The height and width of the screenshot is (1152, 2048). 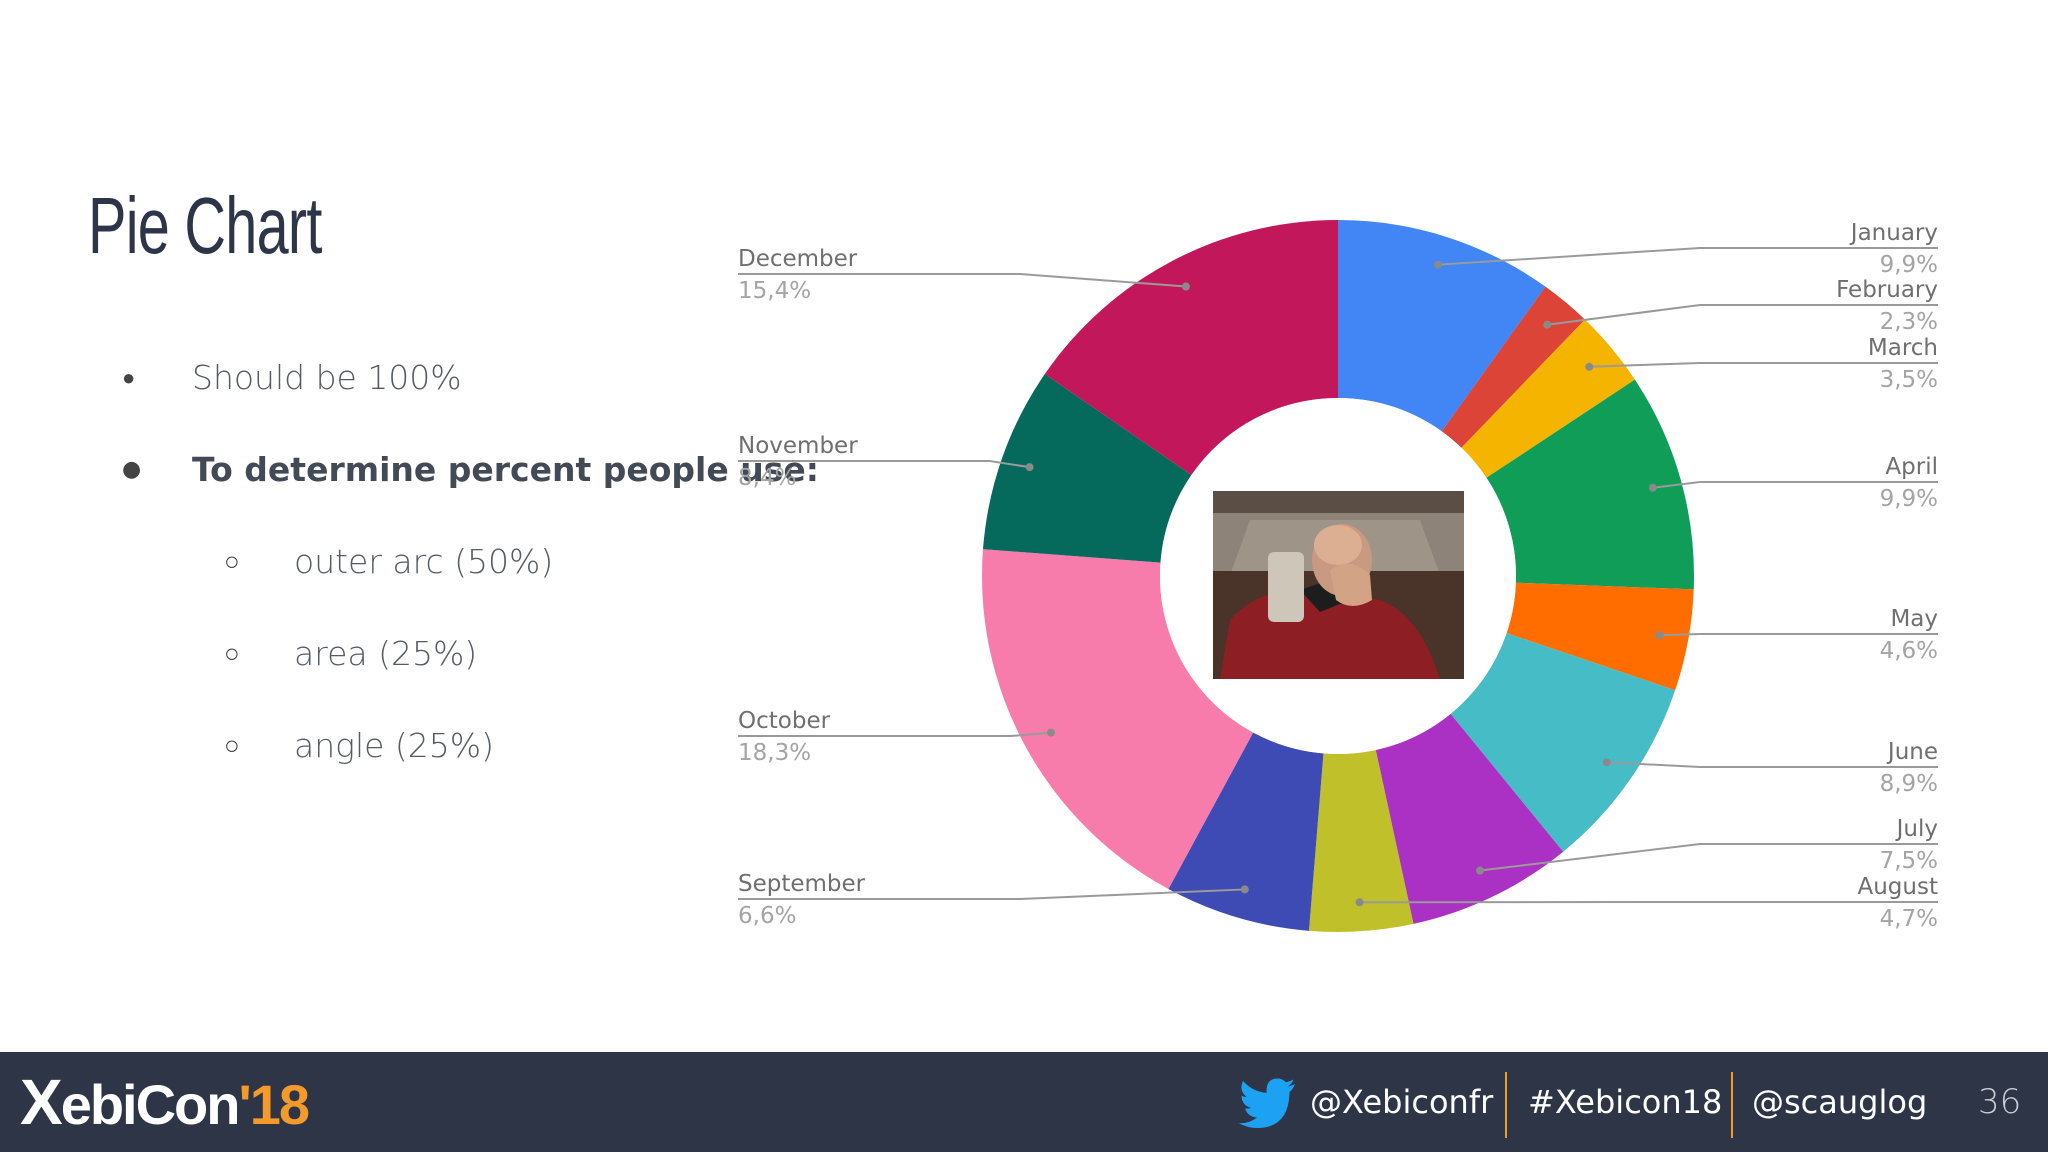 What do you see at coordinates (1547, 324) in the screenshot?
I see `leader-dot-february` at bounding box center [1547, 324].